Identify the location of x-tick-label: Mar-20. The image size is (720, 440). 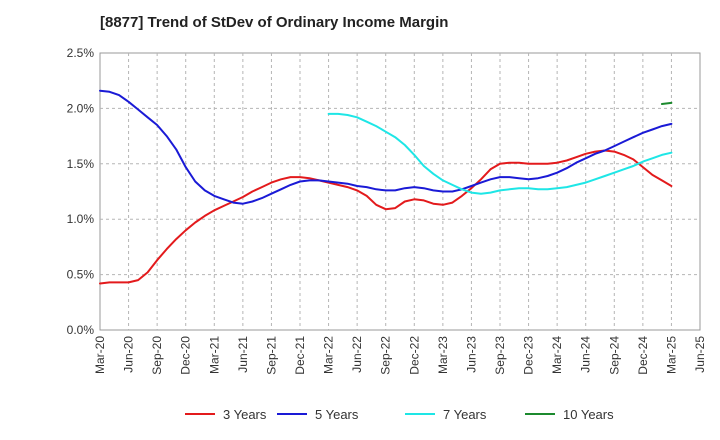
(100, 355).